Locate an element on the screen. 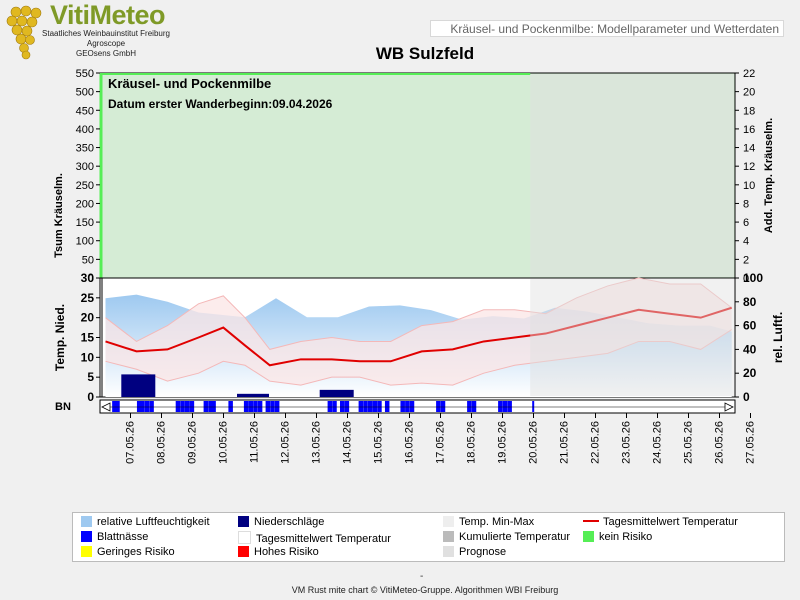  x-tick-label: 11.05.26 is located at coordinates (255, 442).